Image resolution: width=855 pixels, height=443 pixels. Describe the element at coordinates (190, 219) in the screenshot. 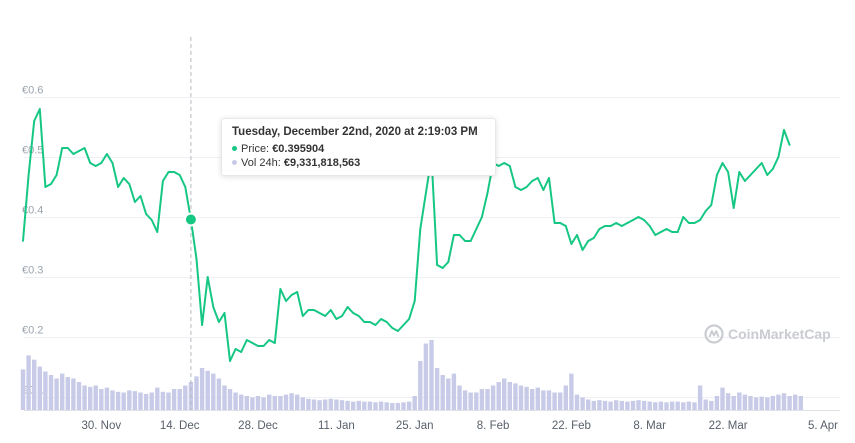

I see `hover-point` at that location.